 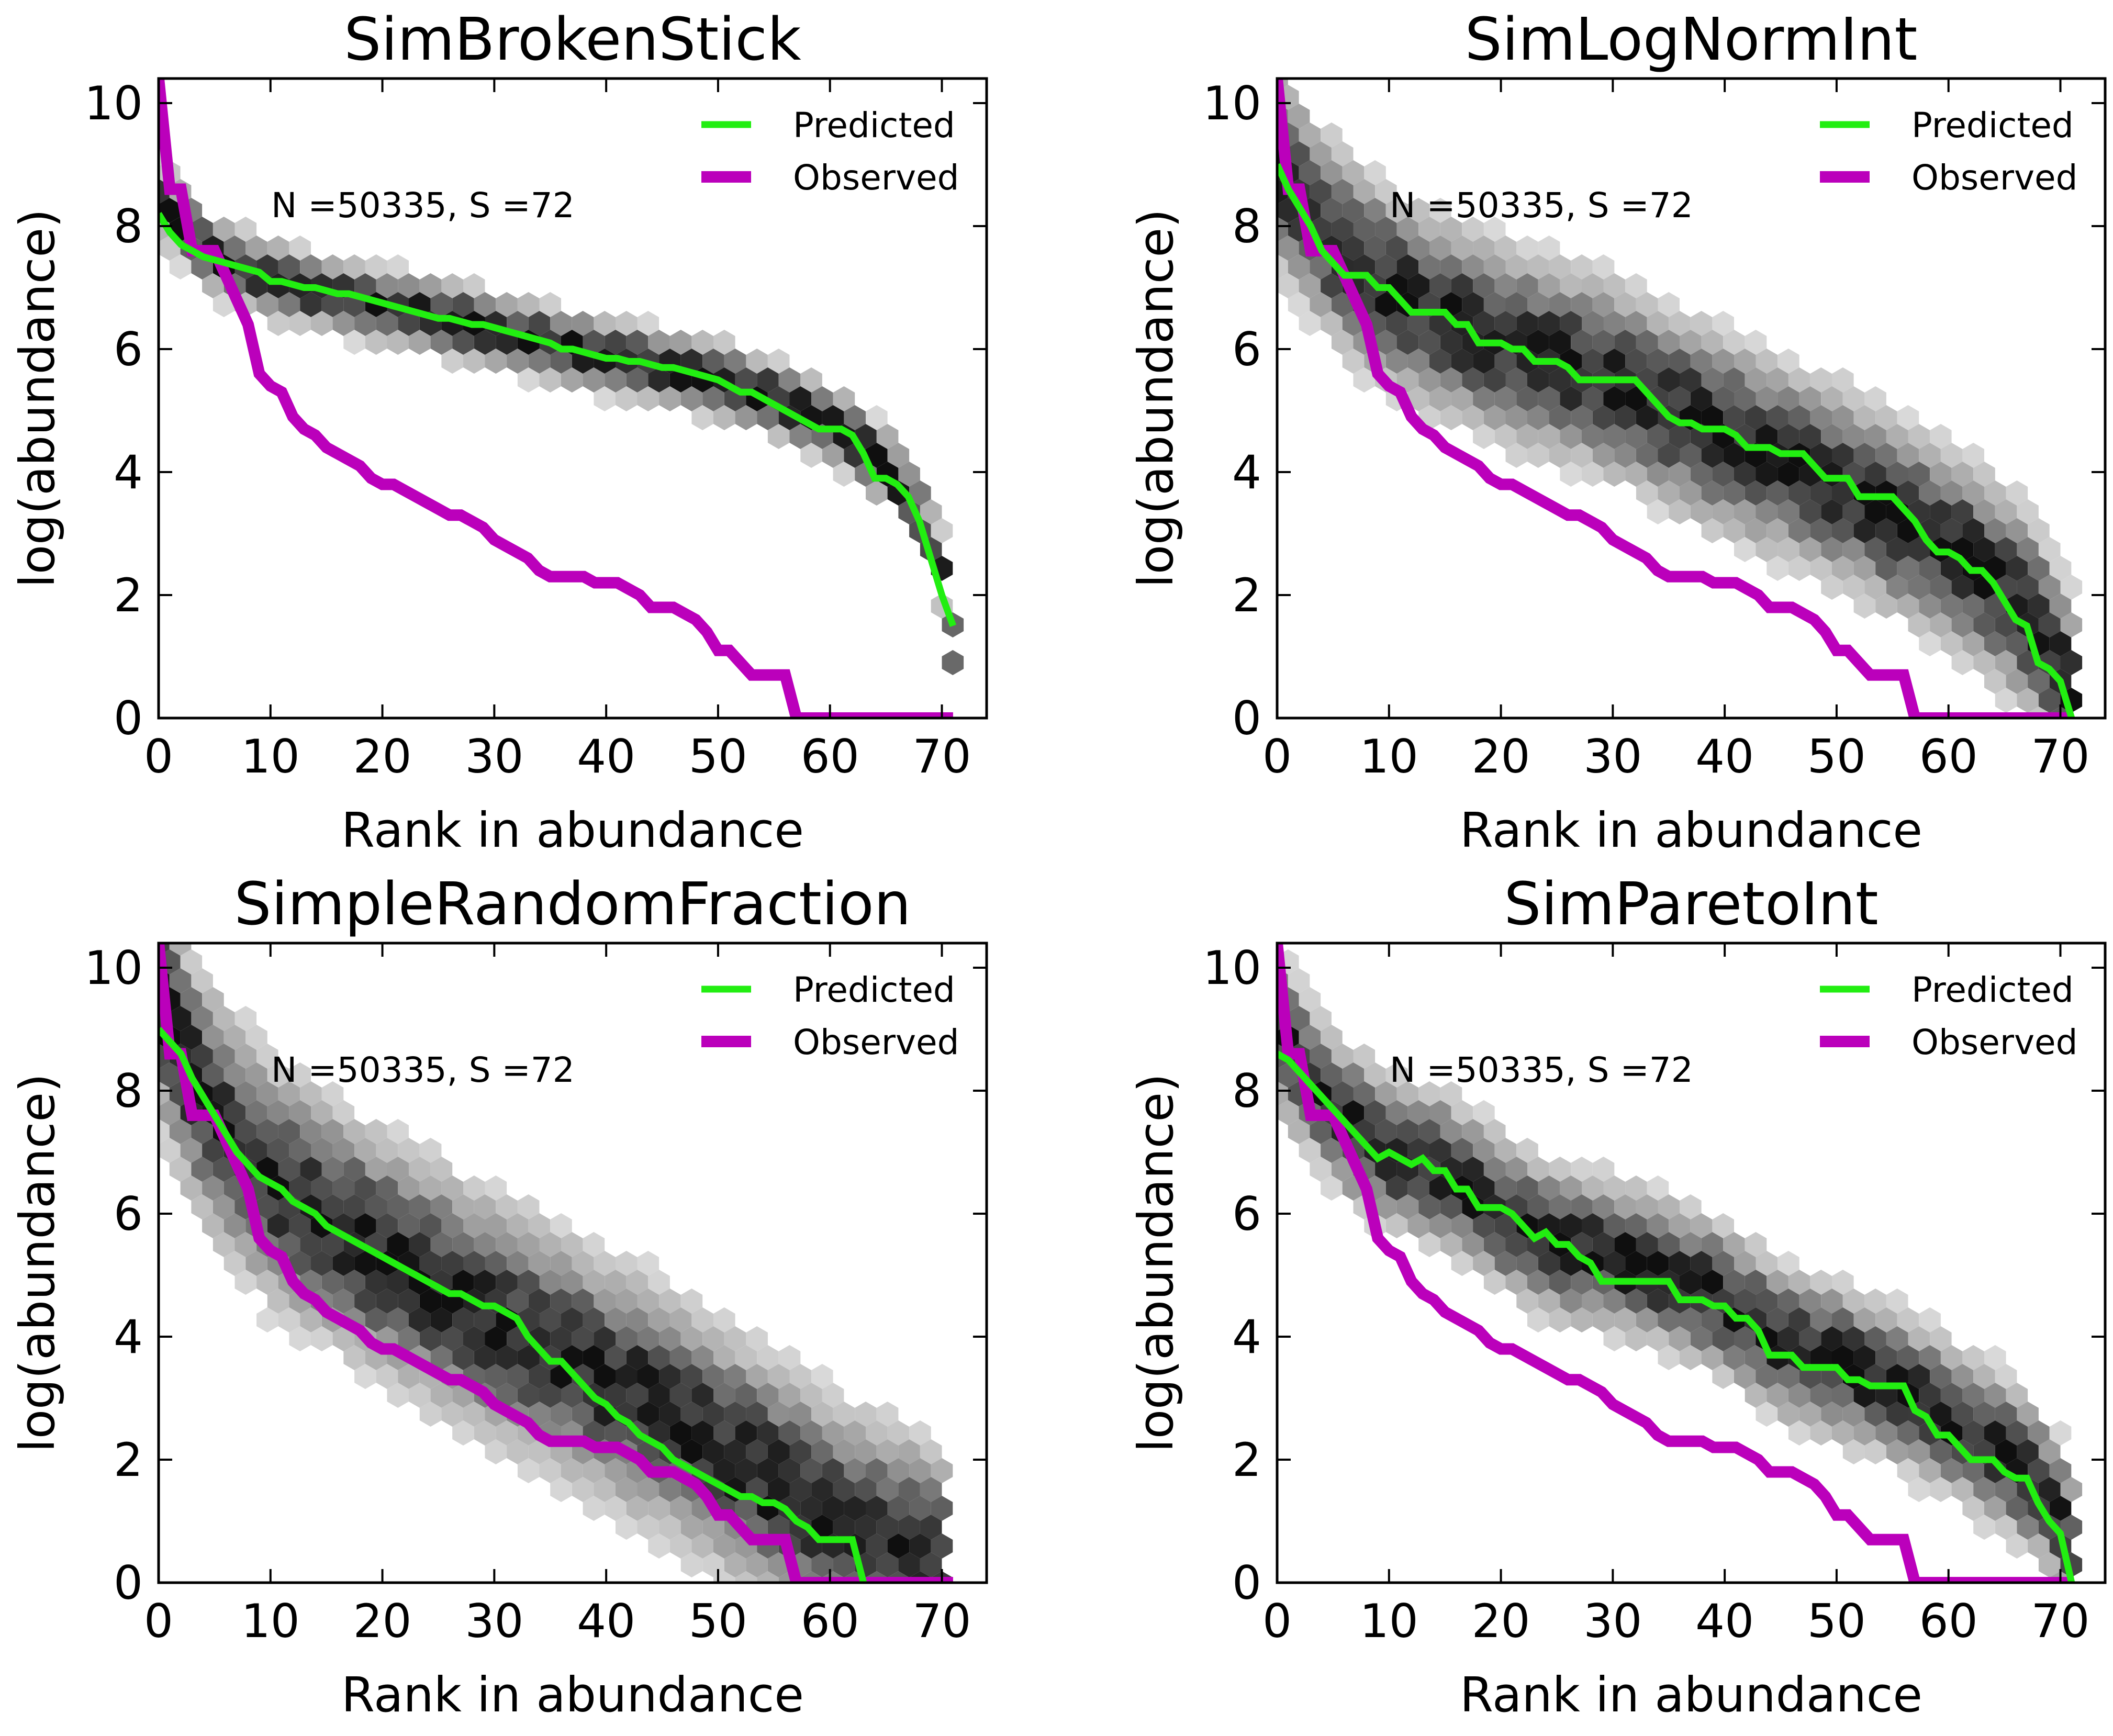 What do you see at coordinates (158, 1621) in the screenshot?
I see `x-tick-label: 0` at bounding box center [158, 1621].